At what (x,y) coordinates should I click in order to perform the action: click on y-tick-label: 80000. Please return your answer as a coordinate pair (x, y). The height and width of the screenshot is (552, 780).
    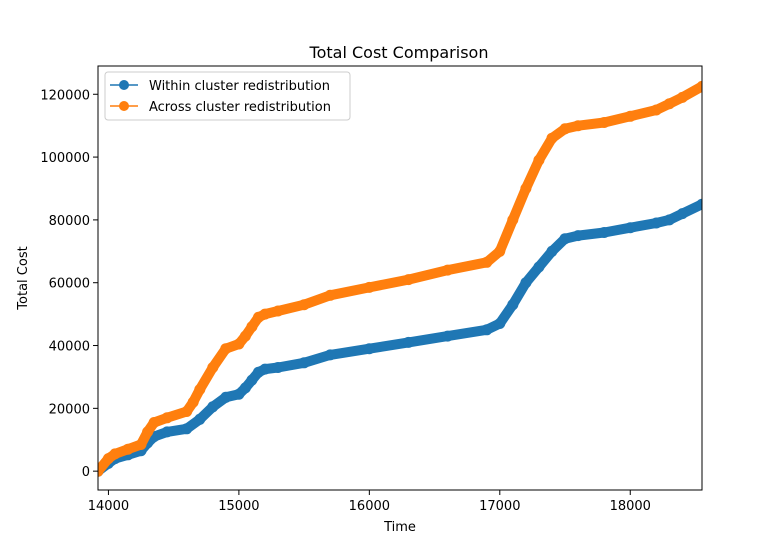
    Looking at the image, I should click on (69, 221).